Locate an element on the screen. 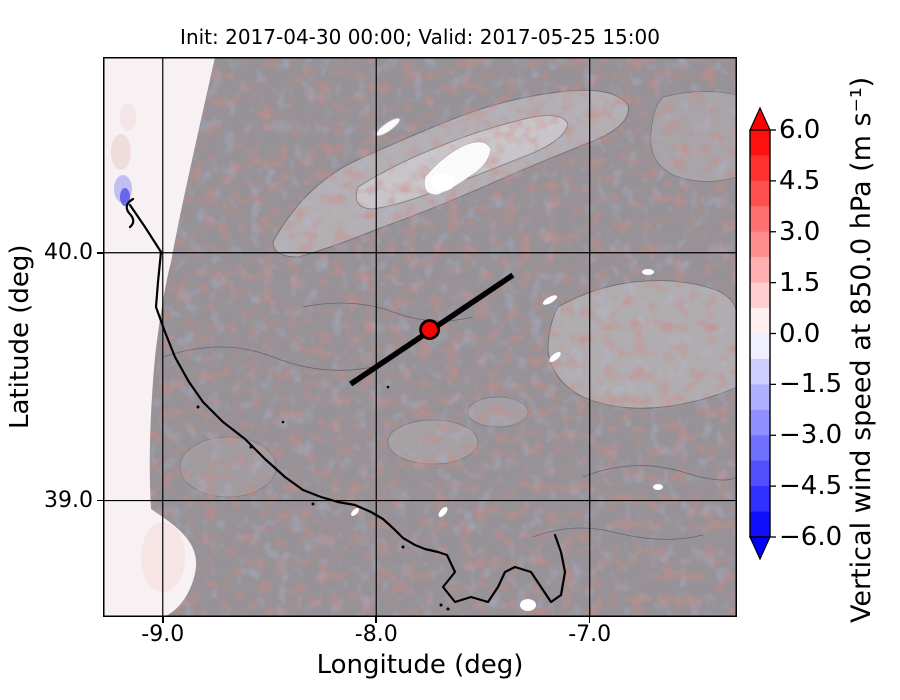 The image size is (900, 700). y-tick-label: 40.0 is located at coordinates (68, 252).